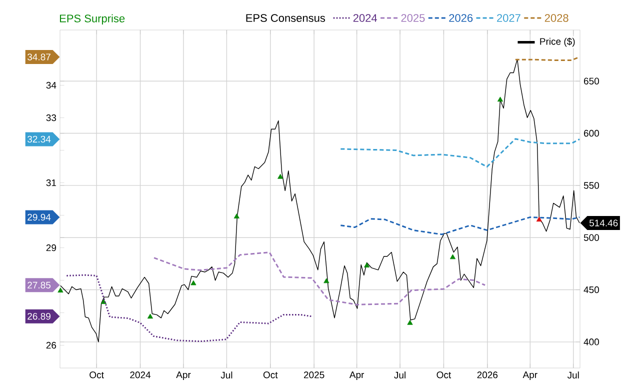 This screenshot has height=382, width=640. What do you see at coordinates (51, 345) in the screenshot?
I see `y-tick-label: 26` at bounding box center [51, 345].